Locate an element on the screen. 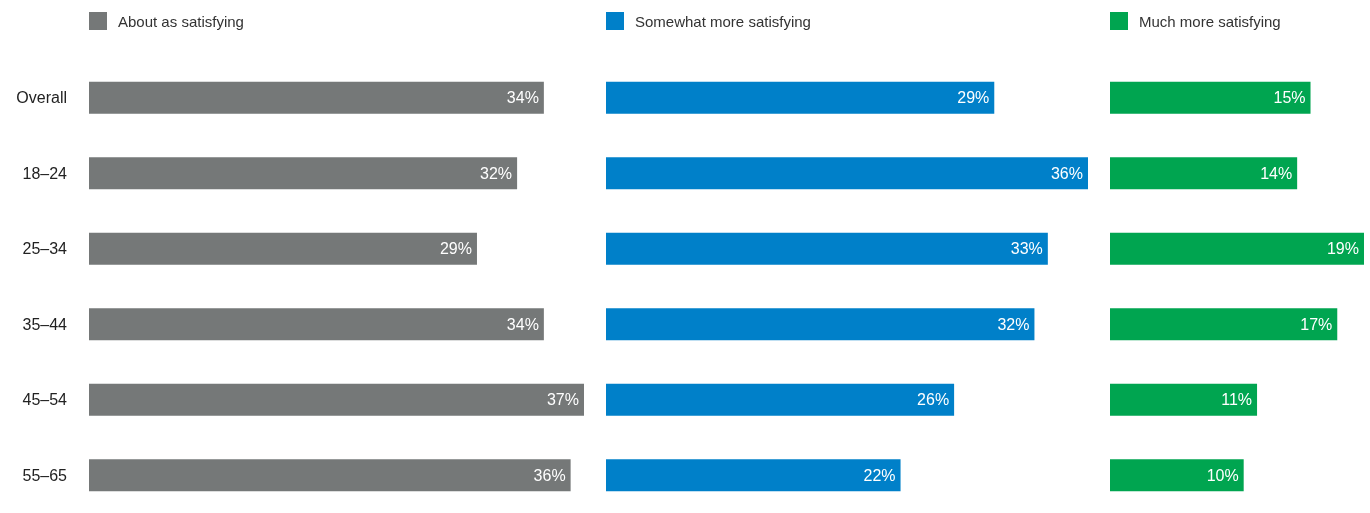  data-label: 26% is located at coordinates (933, 400).